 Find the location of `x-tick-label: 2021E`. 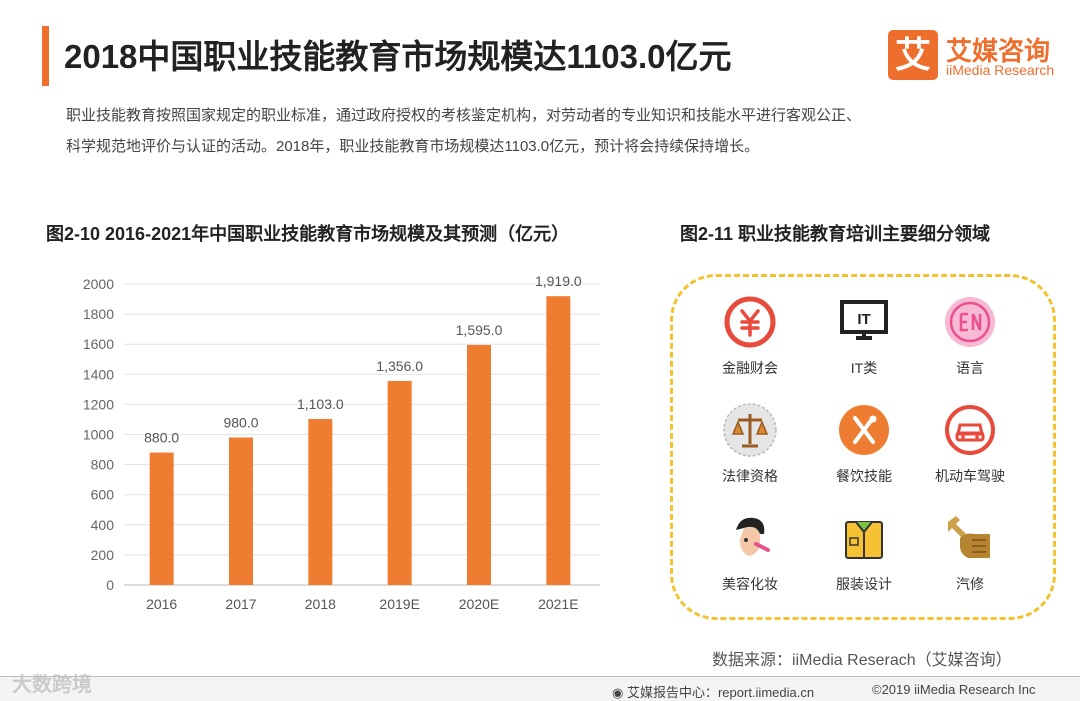

x-tick-label: 2021E is located at coordinates (558, 604).